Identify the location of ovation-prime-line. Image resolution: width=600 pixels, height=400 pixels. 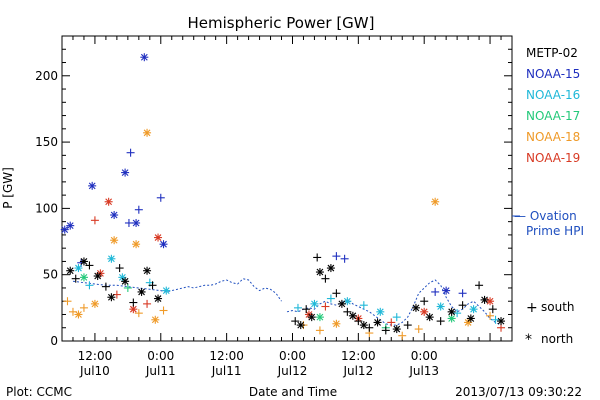
(287, 302).